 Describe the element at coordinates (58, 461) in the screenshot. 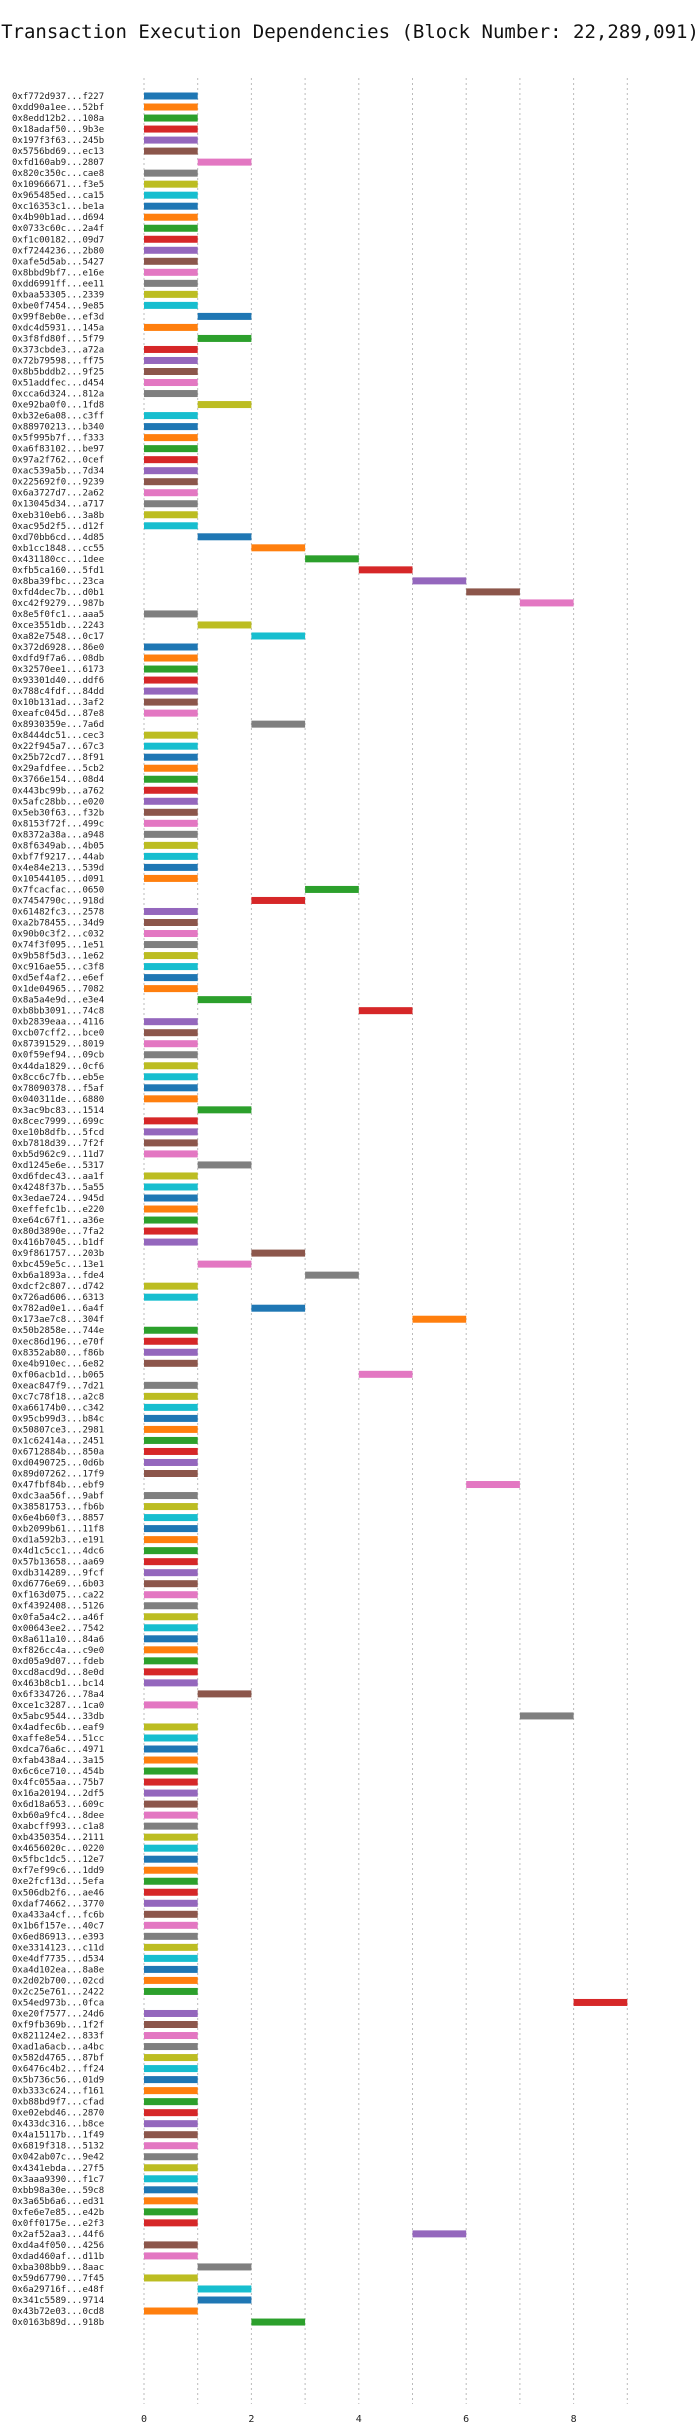

I see `y-tick-label: 0x97a2f762...0cef` at that location.